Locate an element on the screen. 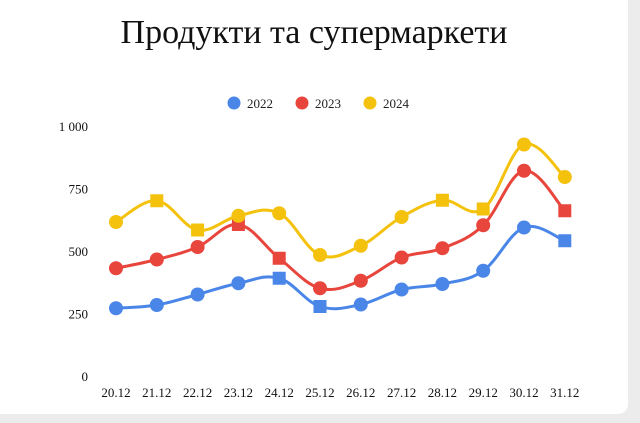  series-line-2022 is located at coordinates (340, 267).